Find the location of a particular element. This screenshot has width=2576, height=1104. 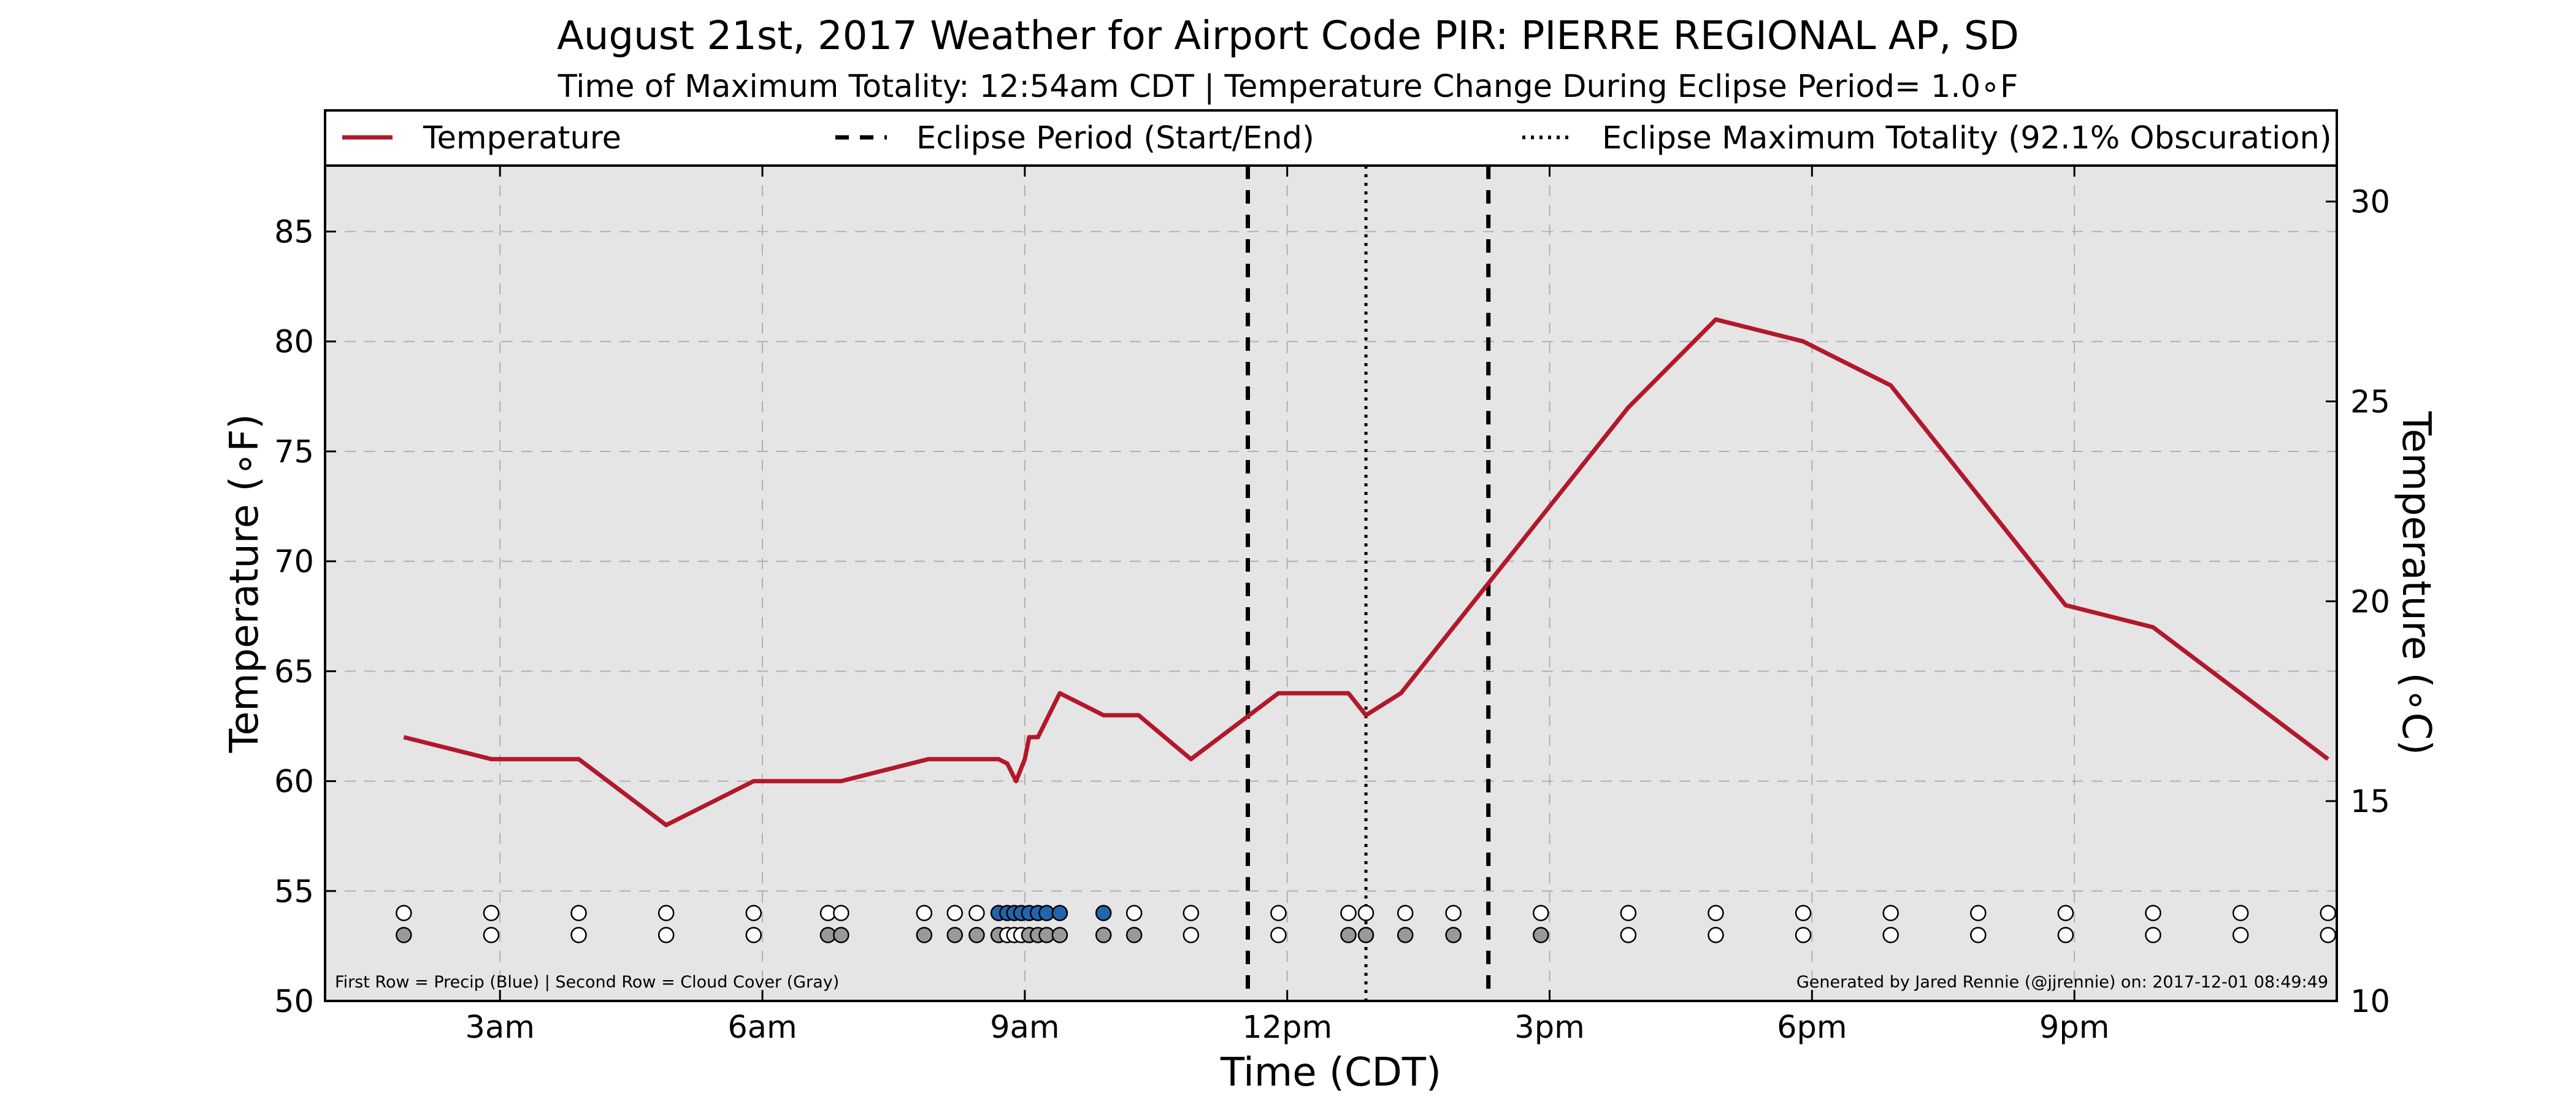

y-right-tick-label: 10 is located at coordinates (2370, 1002).